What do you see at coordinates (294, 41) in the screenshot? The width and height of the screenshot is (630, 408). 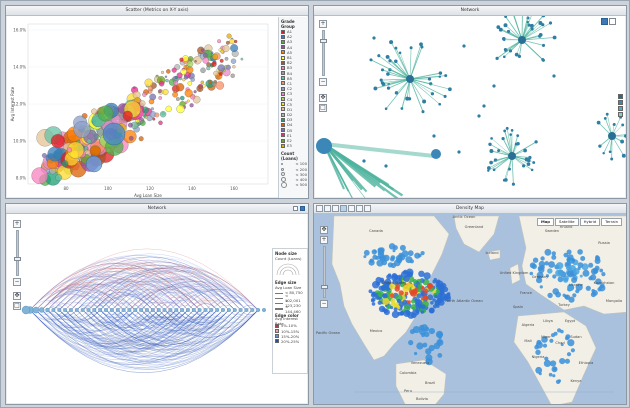 I see `legend-item: A3` at bounding box center [294, 41].